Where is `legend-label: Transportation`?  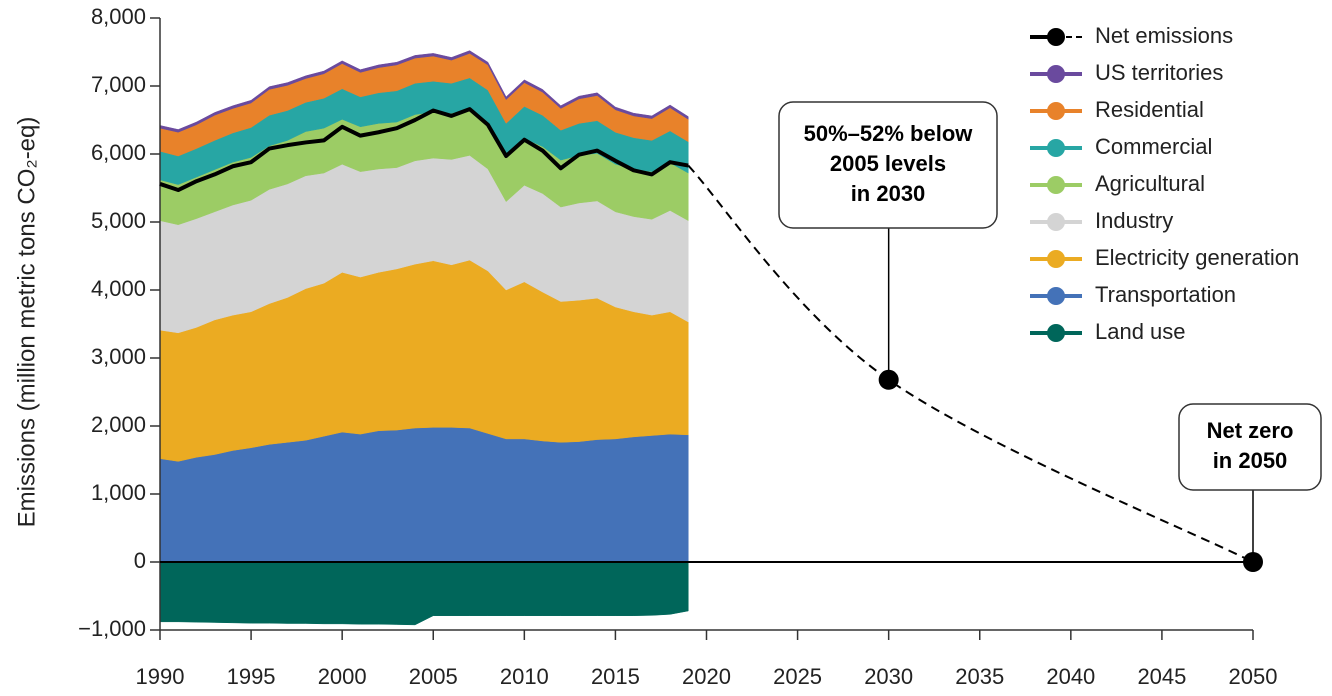 legend-label: Transportation is located at coordinates (1165, 294).